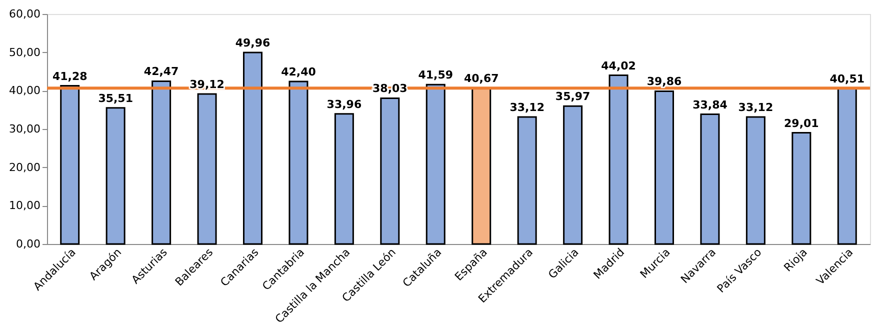  Describe the element at coordinates (436, 75) in the screenshot. I see `data-label: 41,59` at that location.